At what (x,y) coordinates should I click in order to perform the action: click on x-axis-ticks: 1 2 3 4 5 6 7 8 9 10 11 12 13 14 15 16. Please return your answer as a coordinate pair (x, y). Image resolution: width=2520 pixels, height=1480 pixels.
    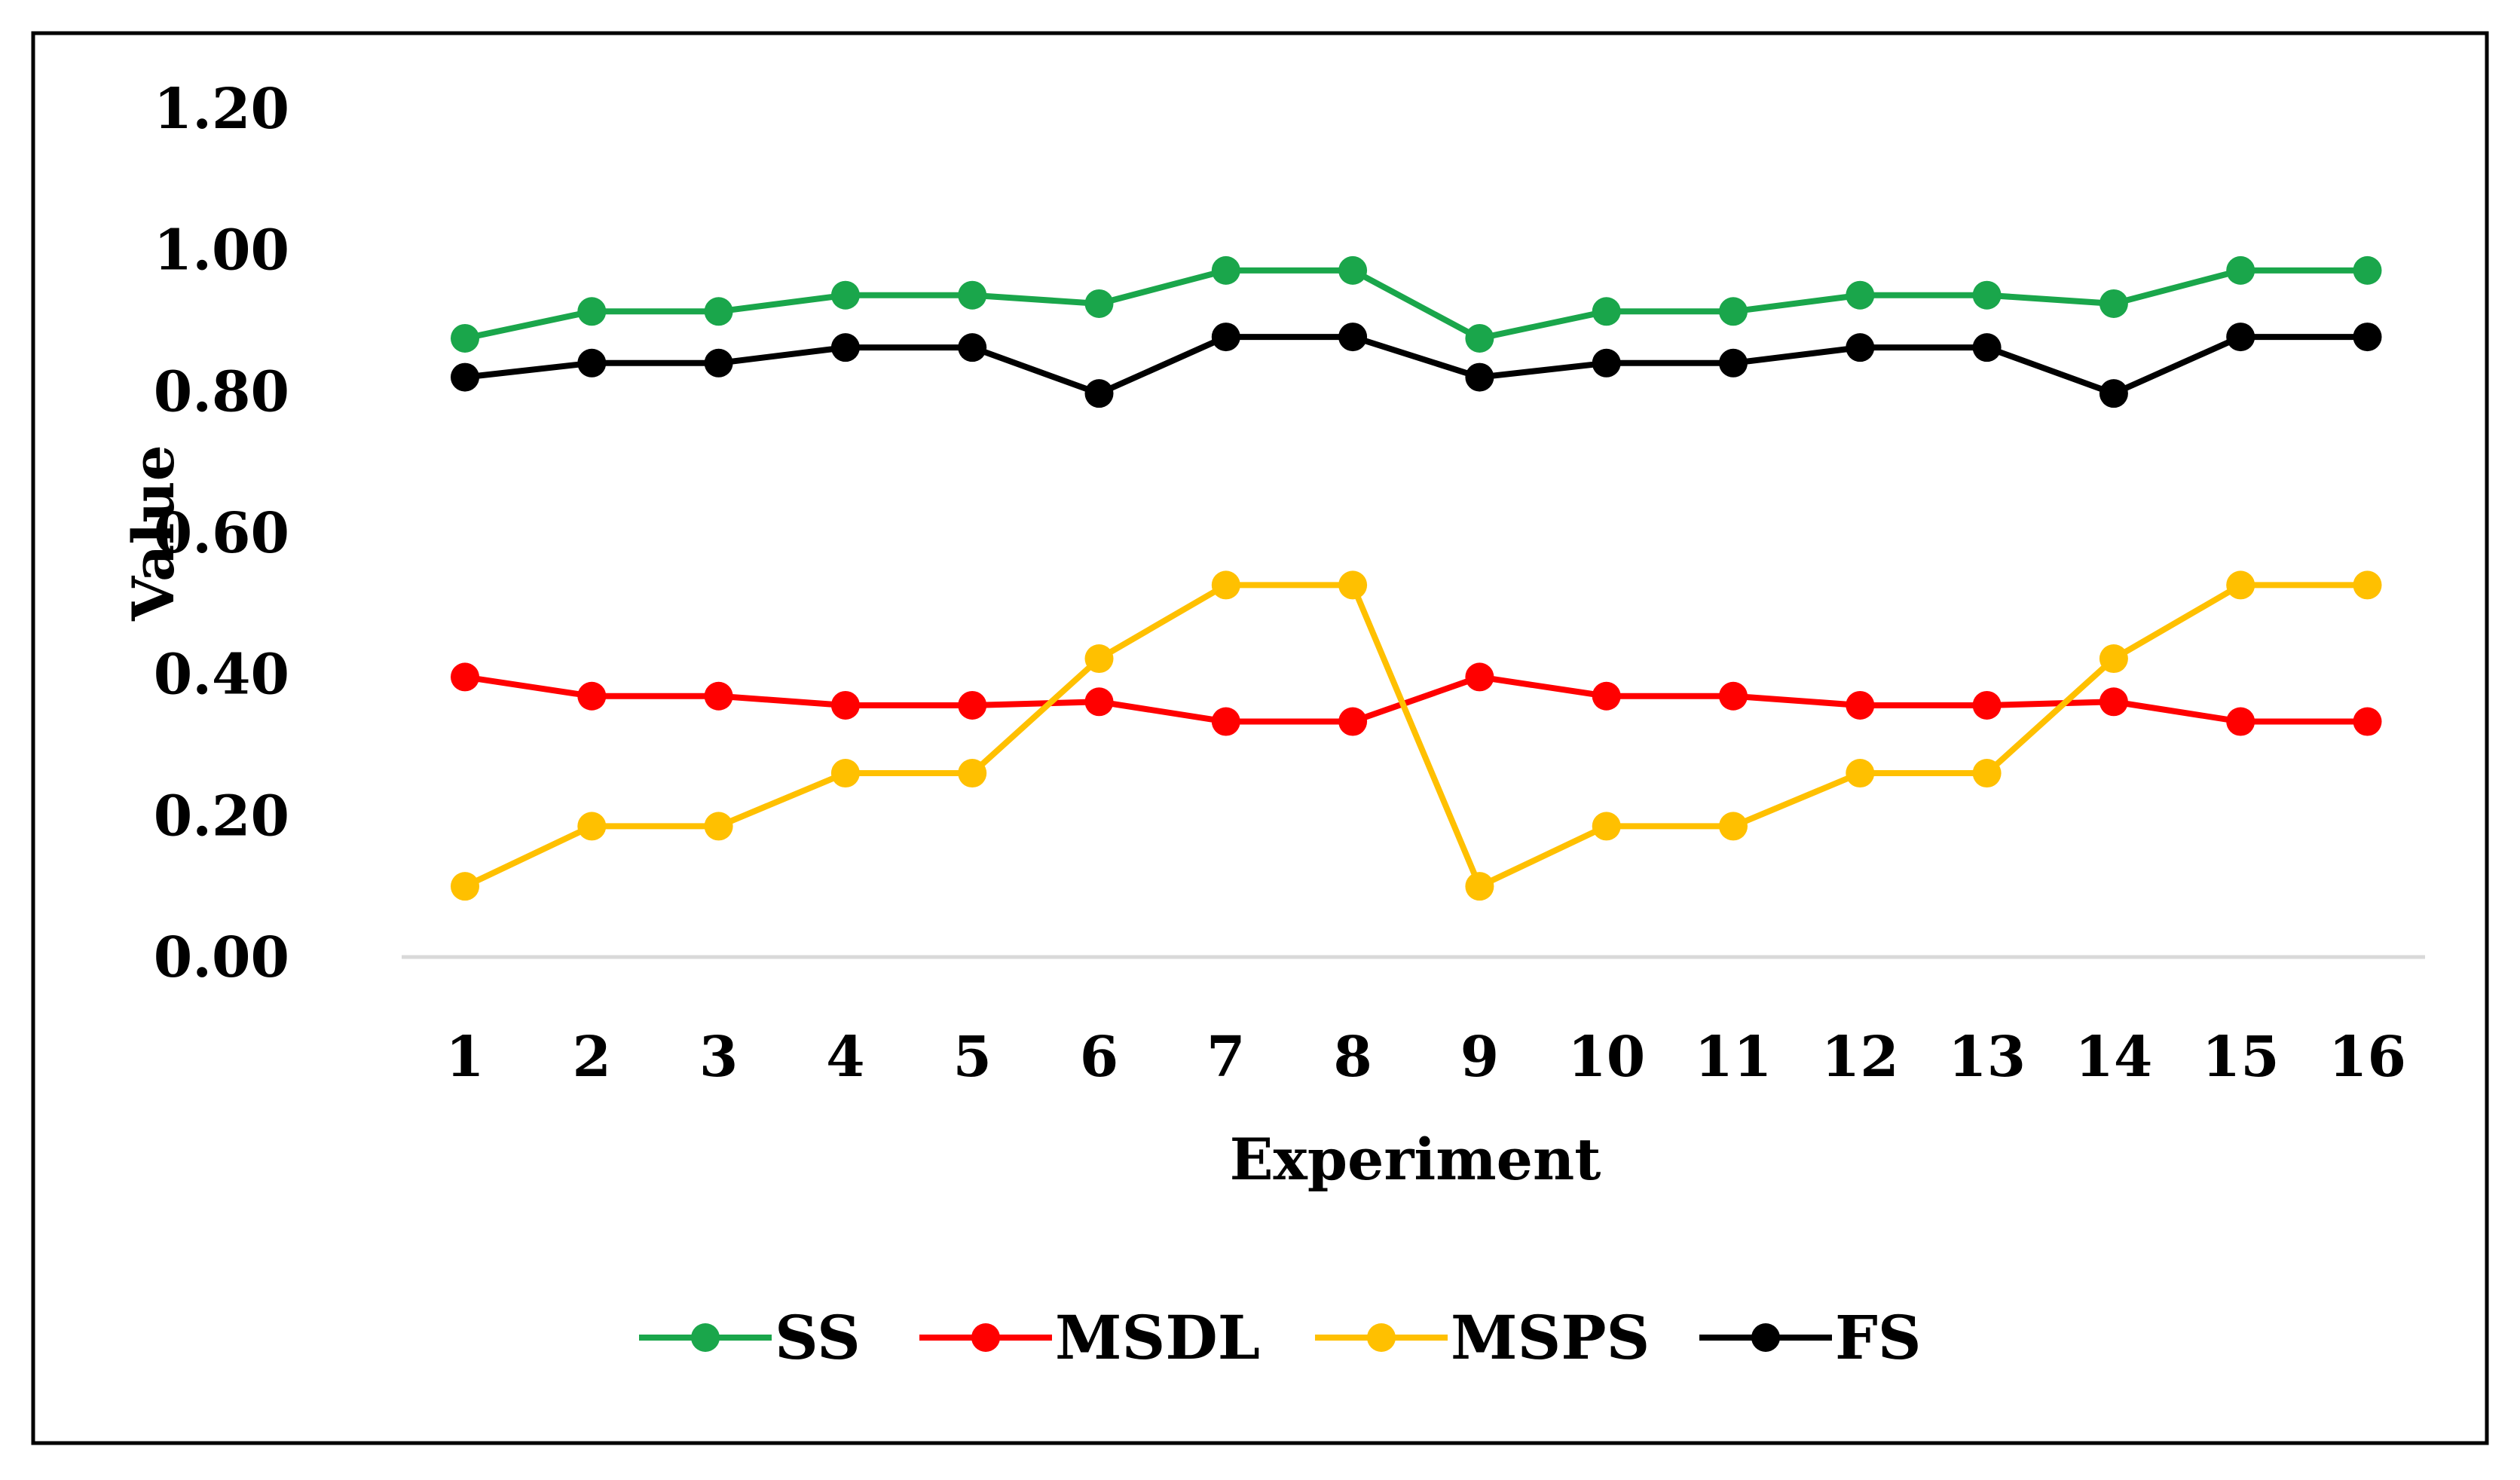
    Looking at the image, I should click on (1425, 1057).